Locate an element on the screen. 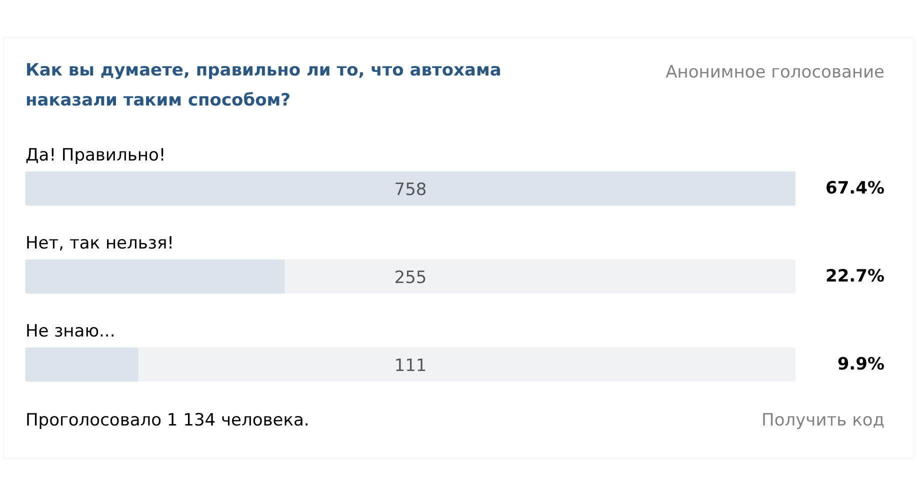  data-label: 758 is located at coordinates (410, 190).